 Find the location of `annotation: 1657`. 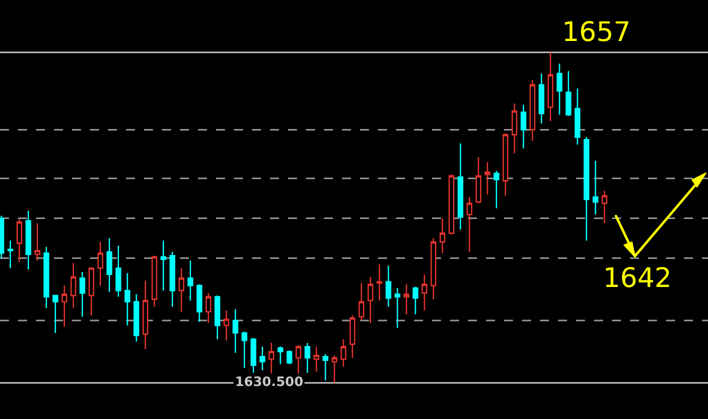

annotation: 1657 is located at coordinates (596, 32).